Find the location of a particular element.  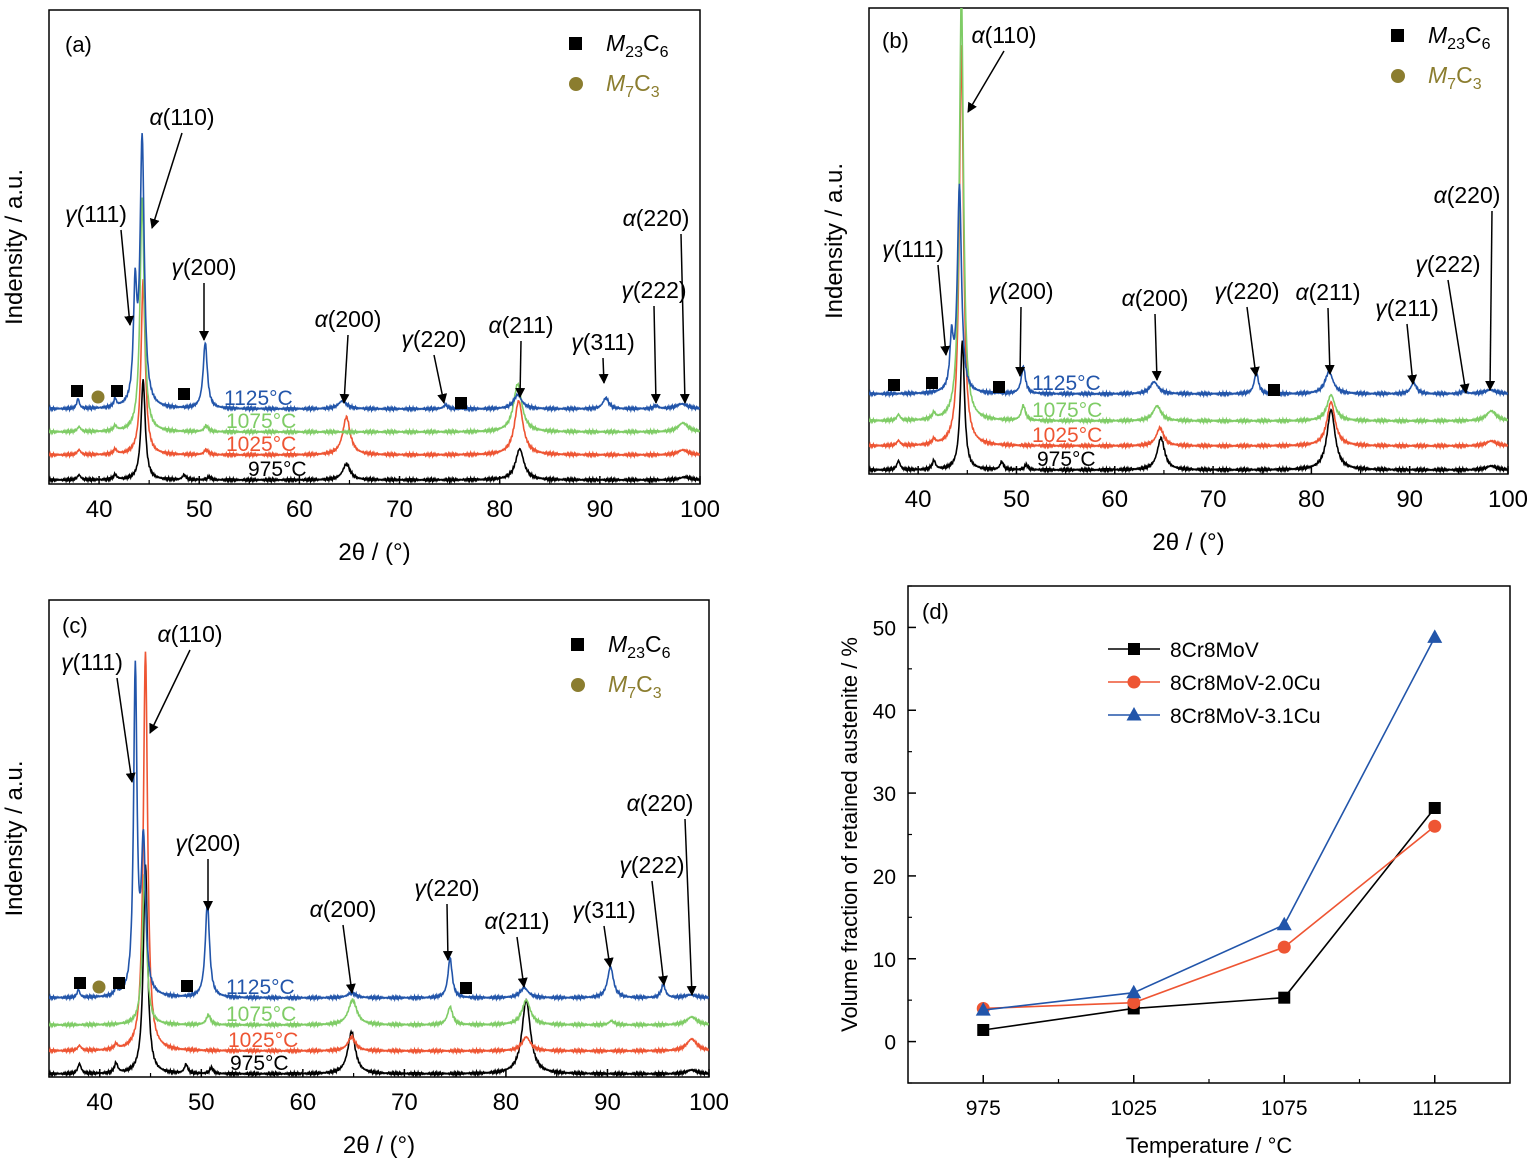

x-tick-label: 100 is located at coordinates (1508, 499).